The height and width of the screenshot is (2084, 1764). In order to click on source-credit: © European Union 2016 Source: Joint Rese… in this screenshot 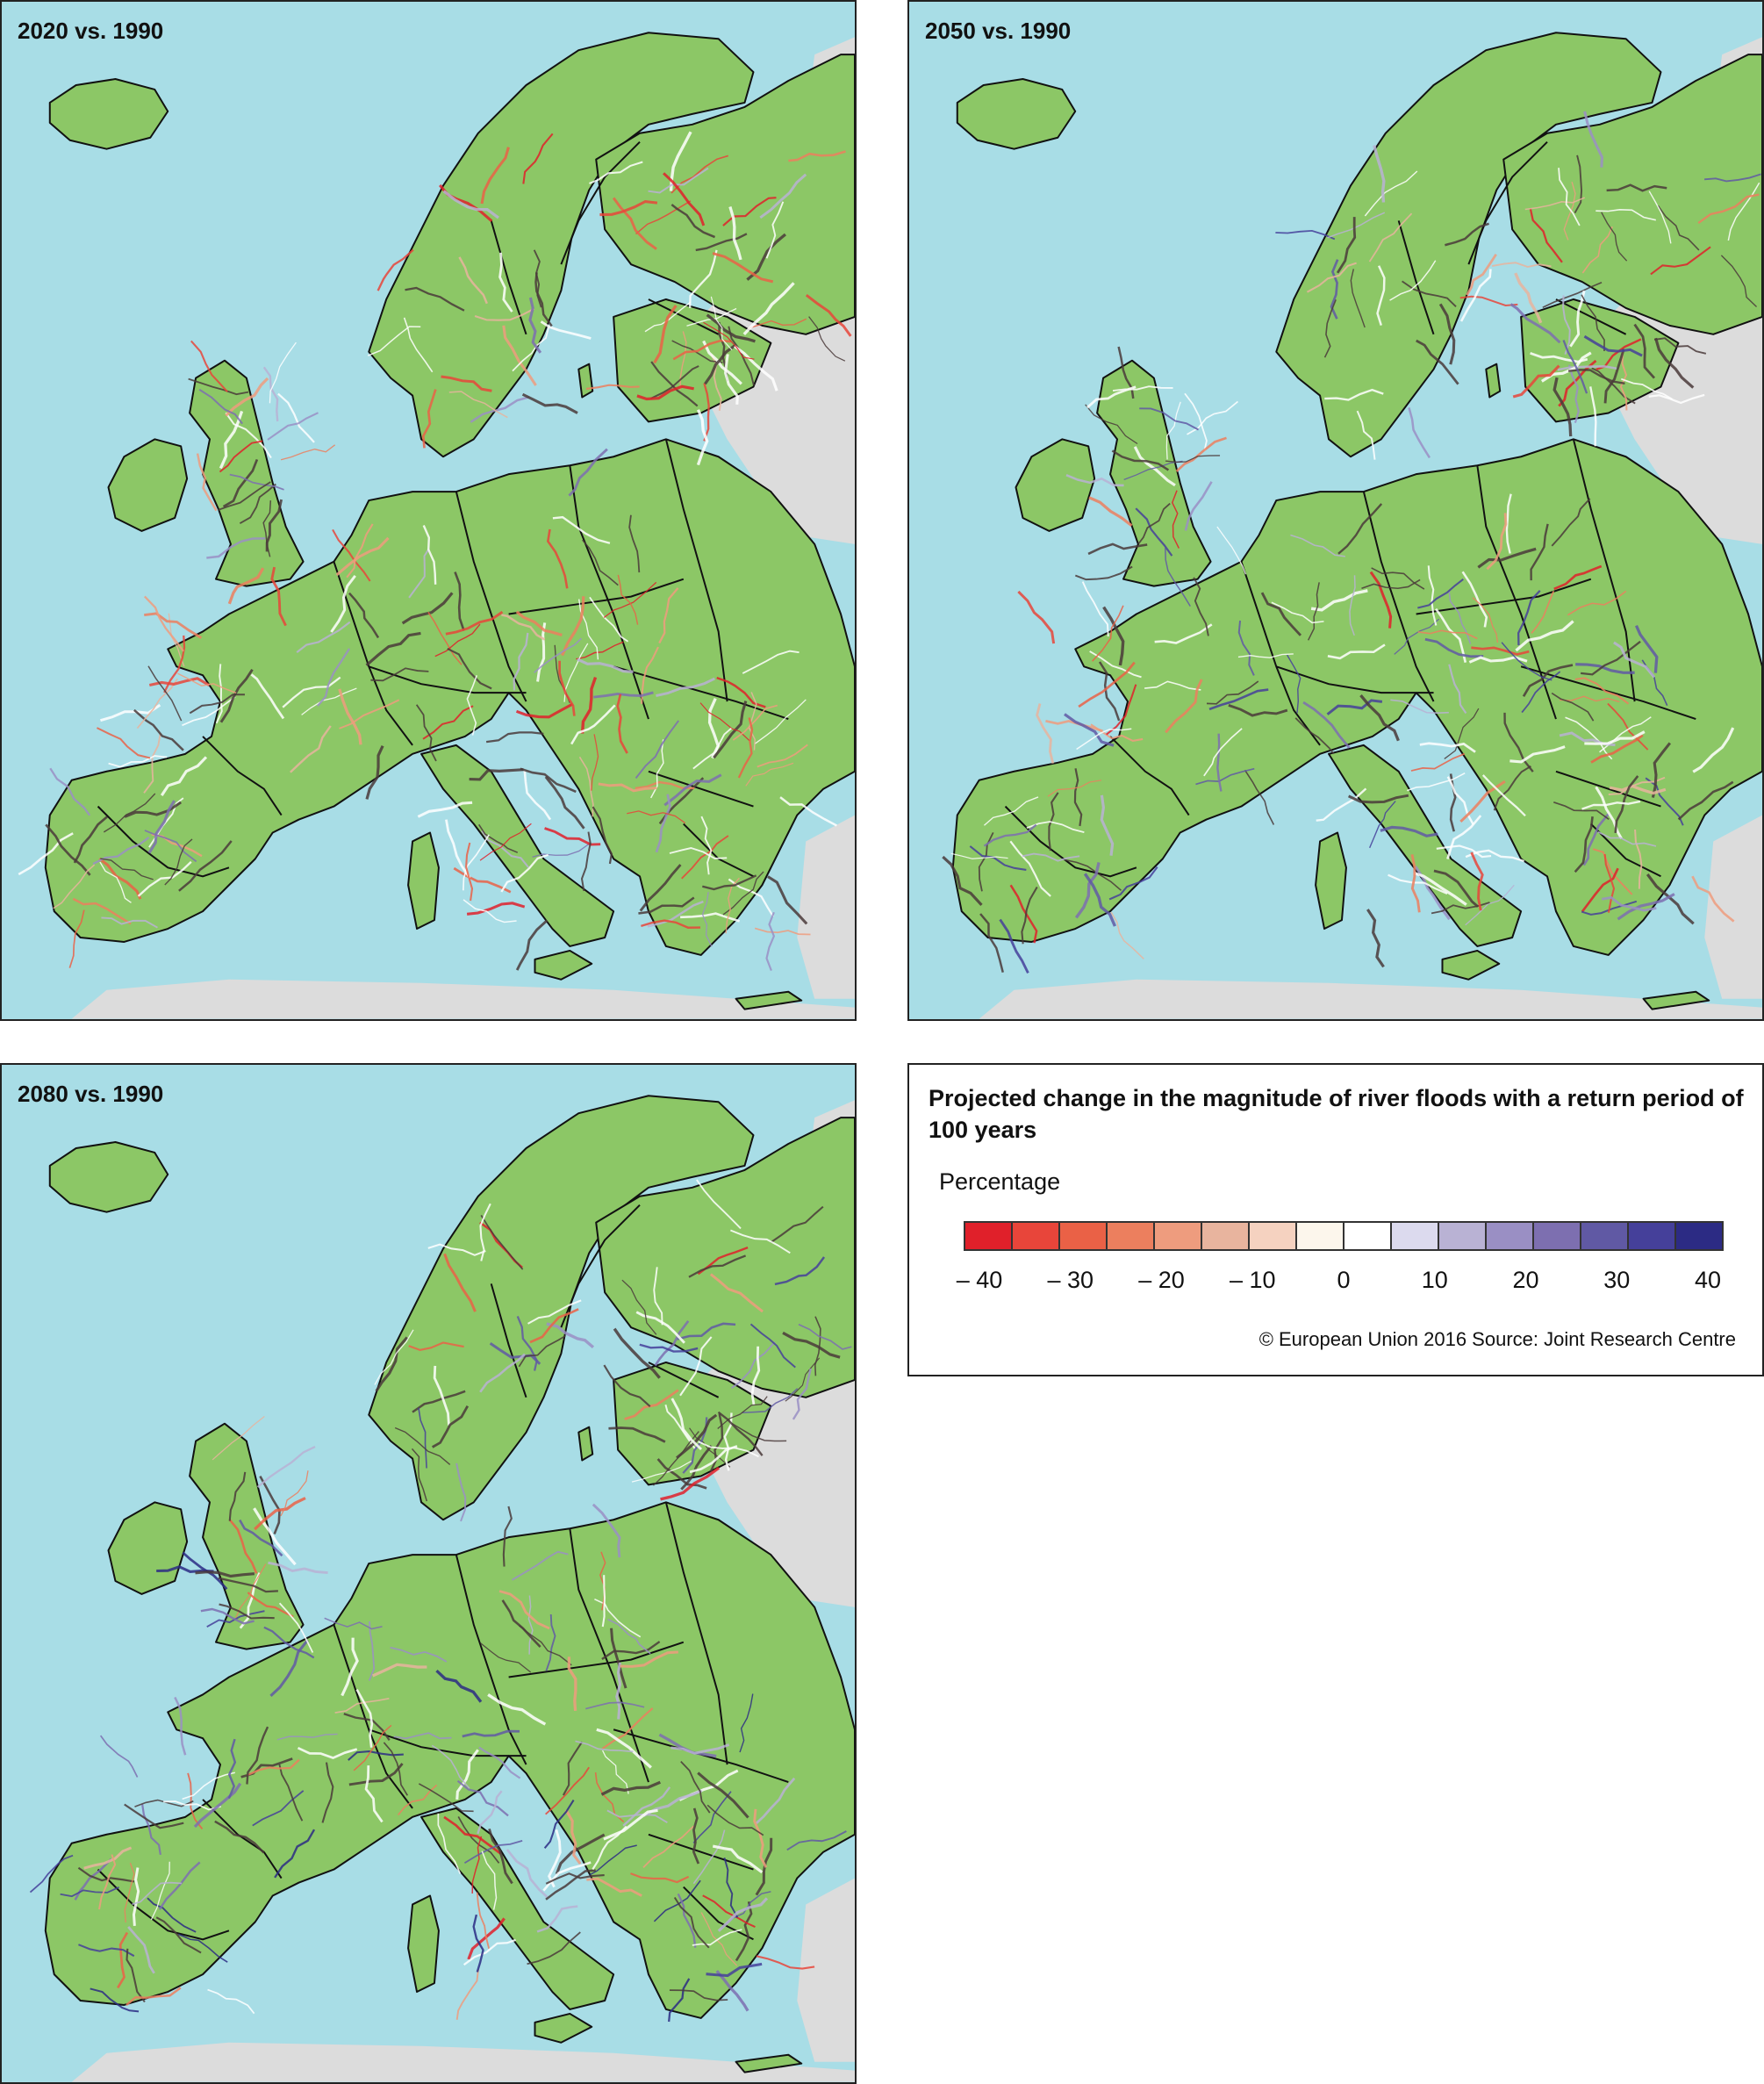, I will do `click(1497, 1339)`.